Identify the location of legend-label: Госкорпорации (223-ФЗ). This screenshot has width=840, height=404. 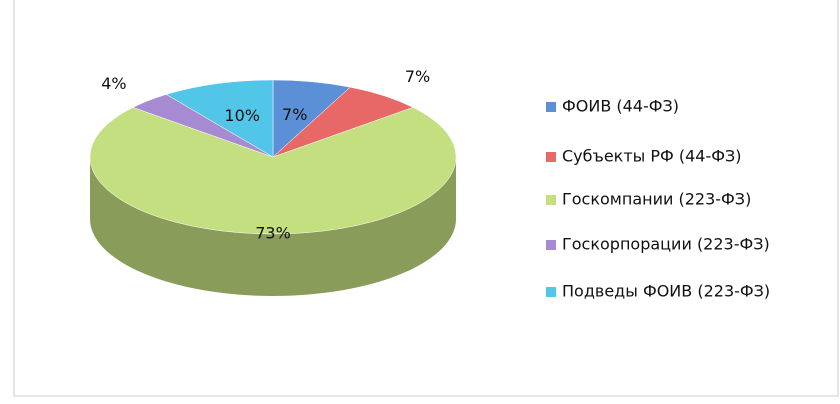
(666, 244).